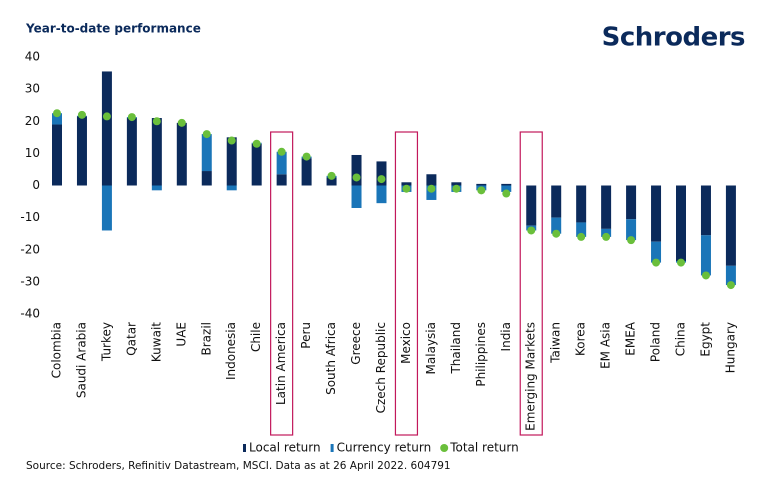 Image resolution: width=770 pixels, height=490 pixels. Describe the element at coordinates (656, 342) in the screenshot. I see `x-tick-label: Poland` at that location.